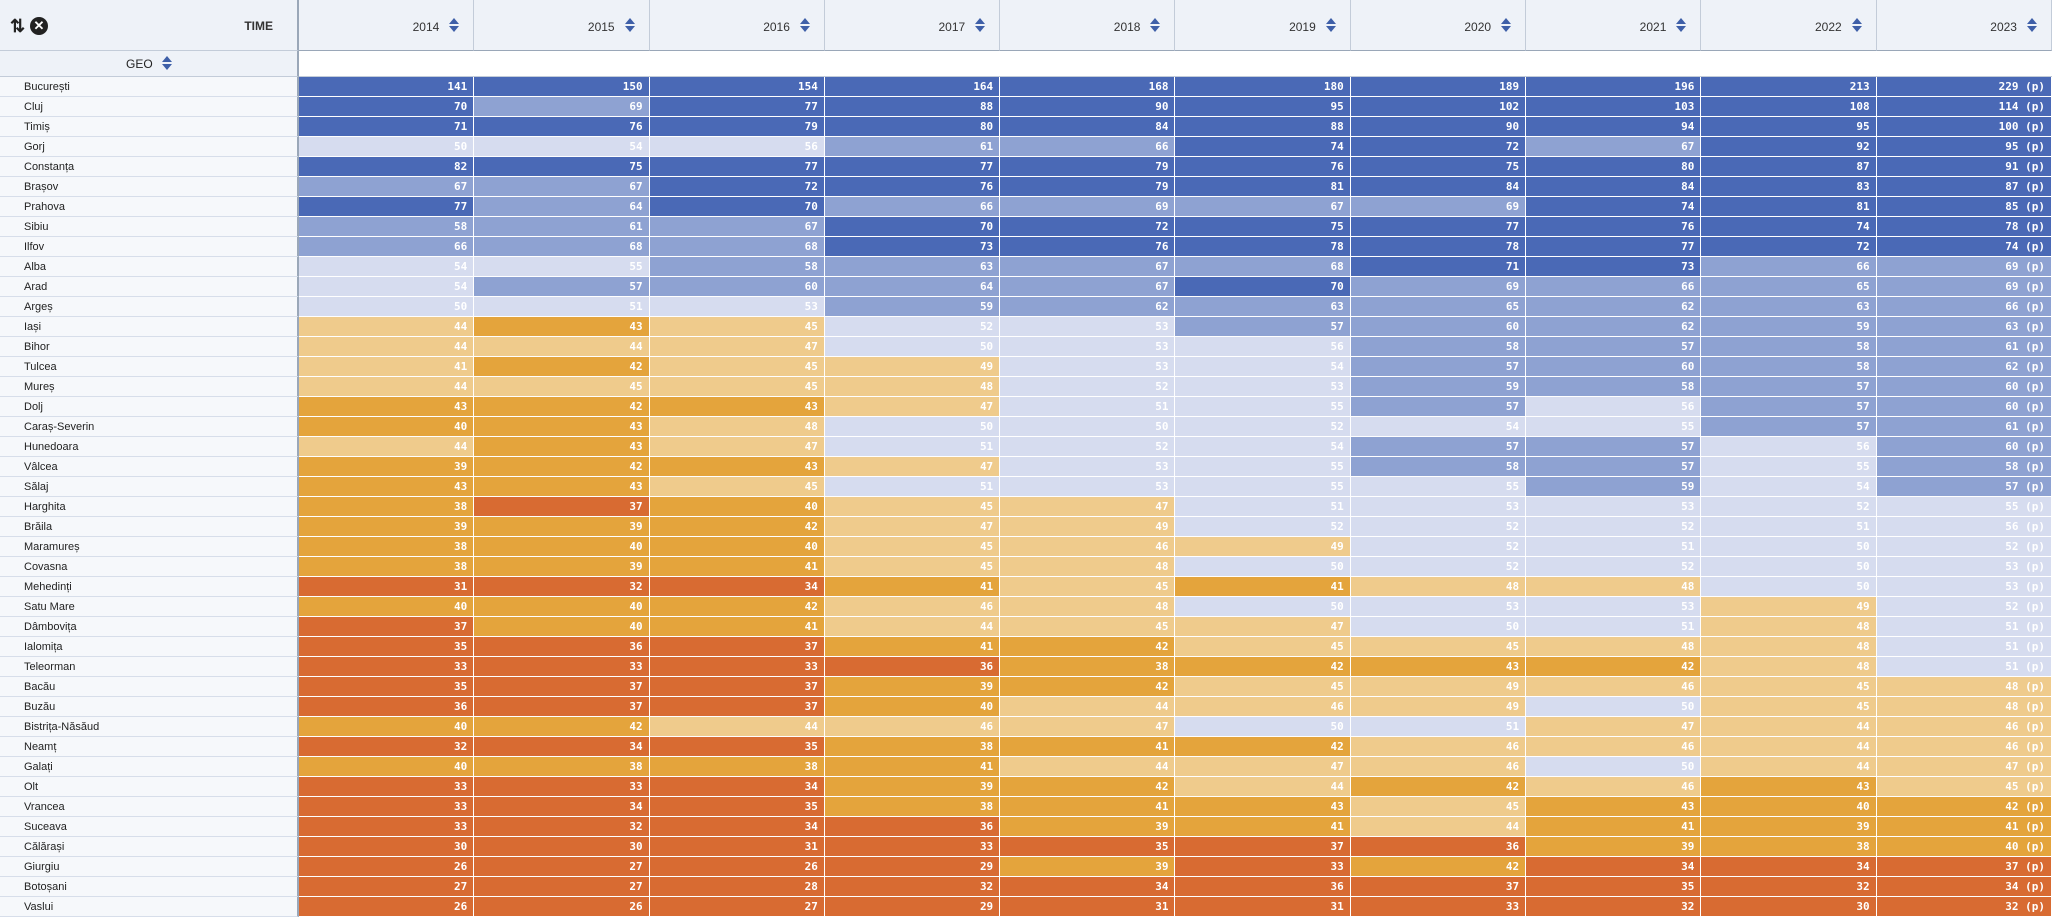 The image size is (2052, 923). What do you see at coordinates (912, 487) in the screenshot?
I see `table-cell: 51` at bounding box center [912, 487].